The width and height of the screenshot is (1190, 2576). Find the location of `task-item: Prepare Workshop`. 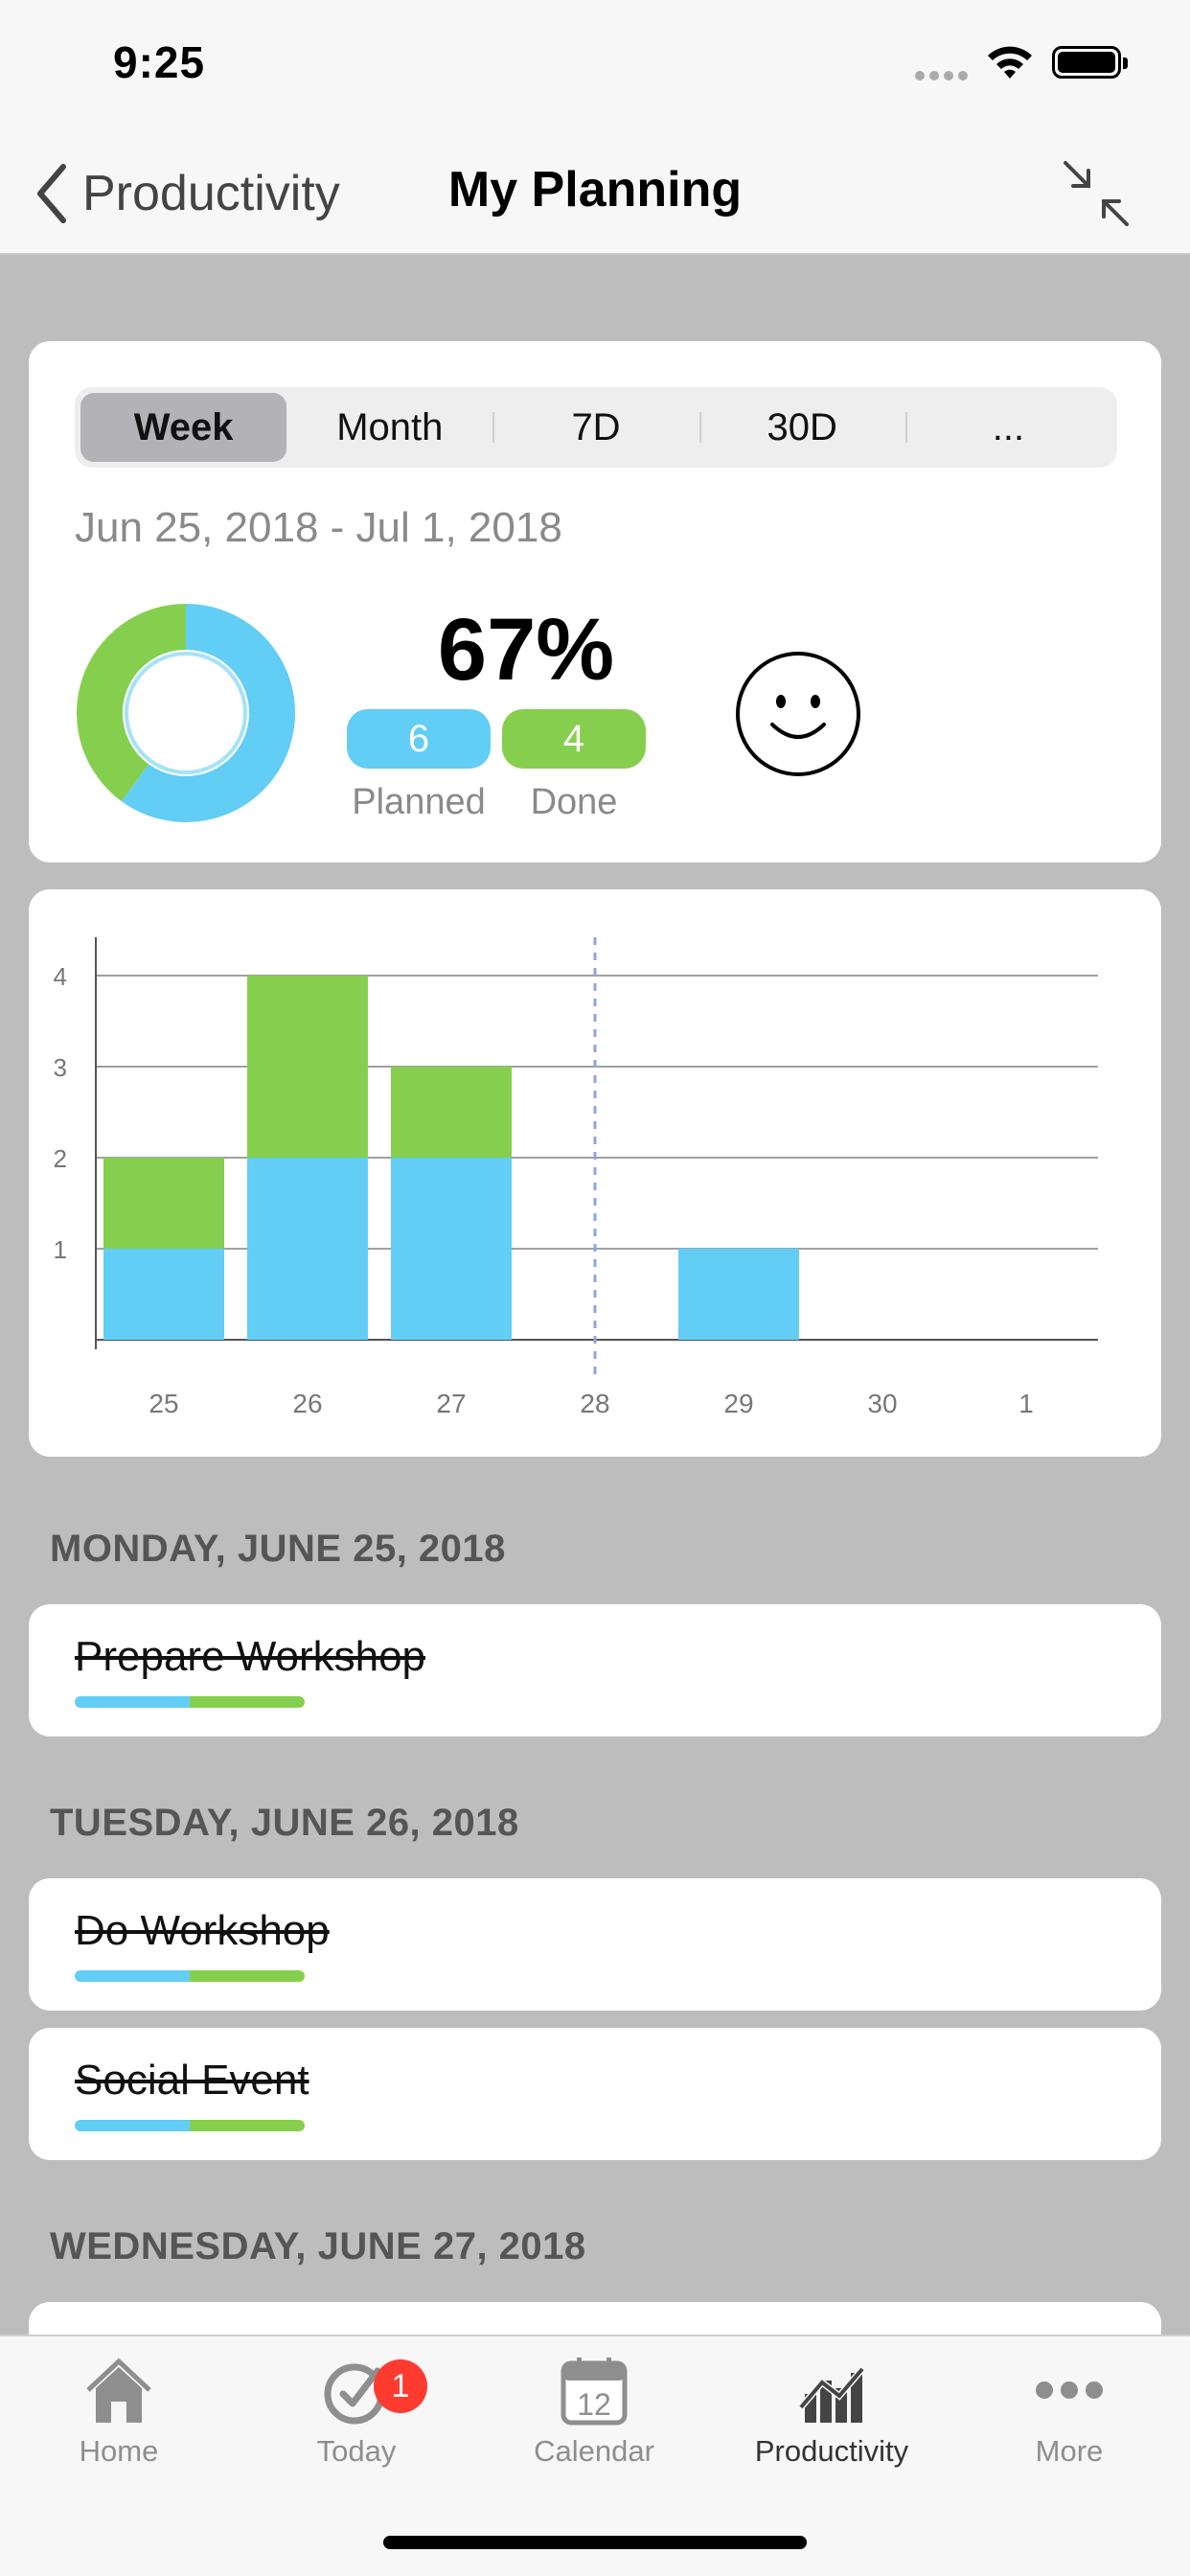

task-item: Prepare Workshop is located at coordinates (595, 1670).